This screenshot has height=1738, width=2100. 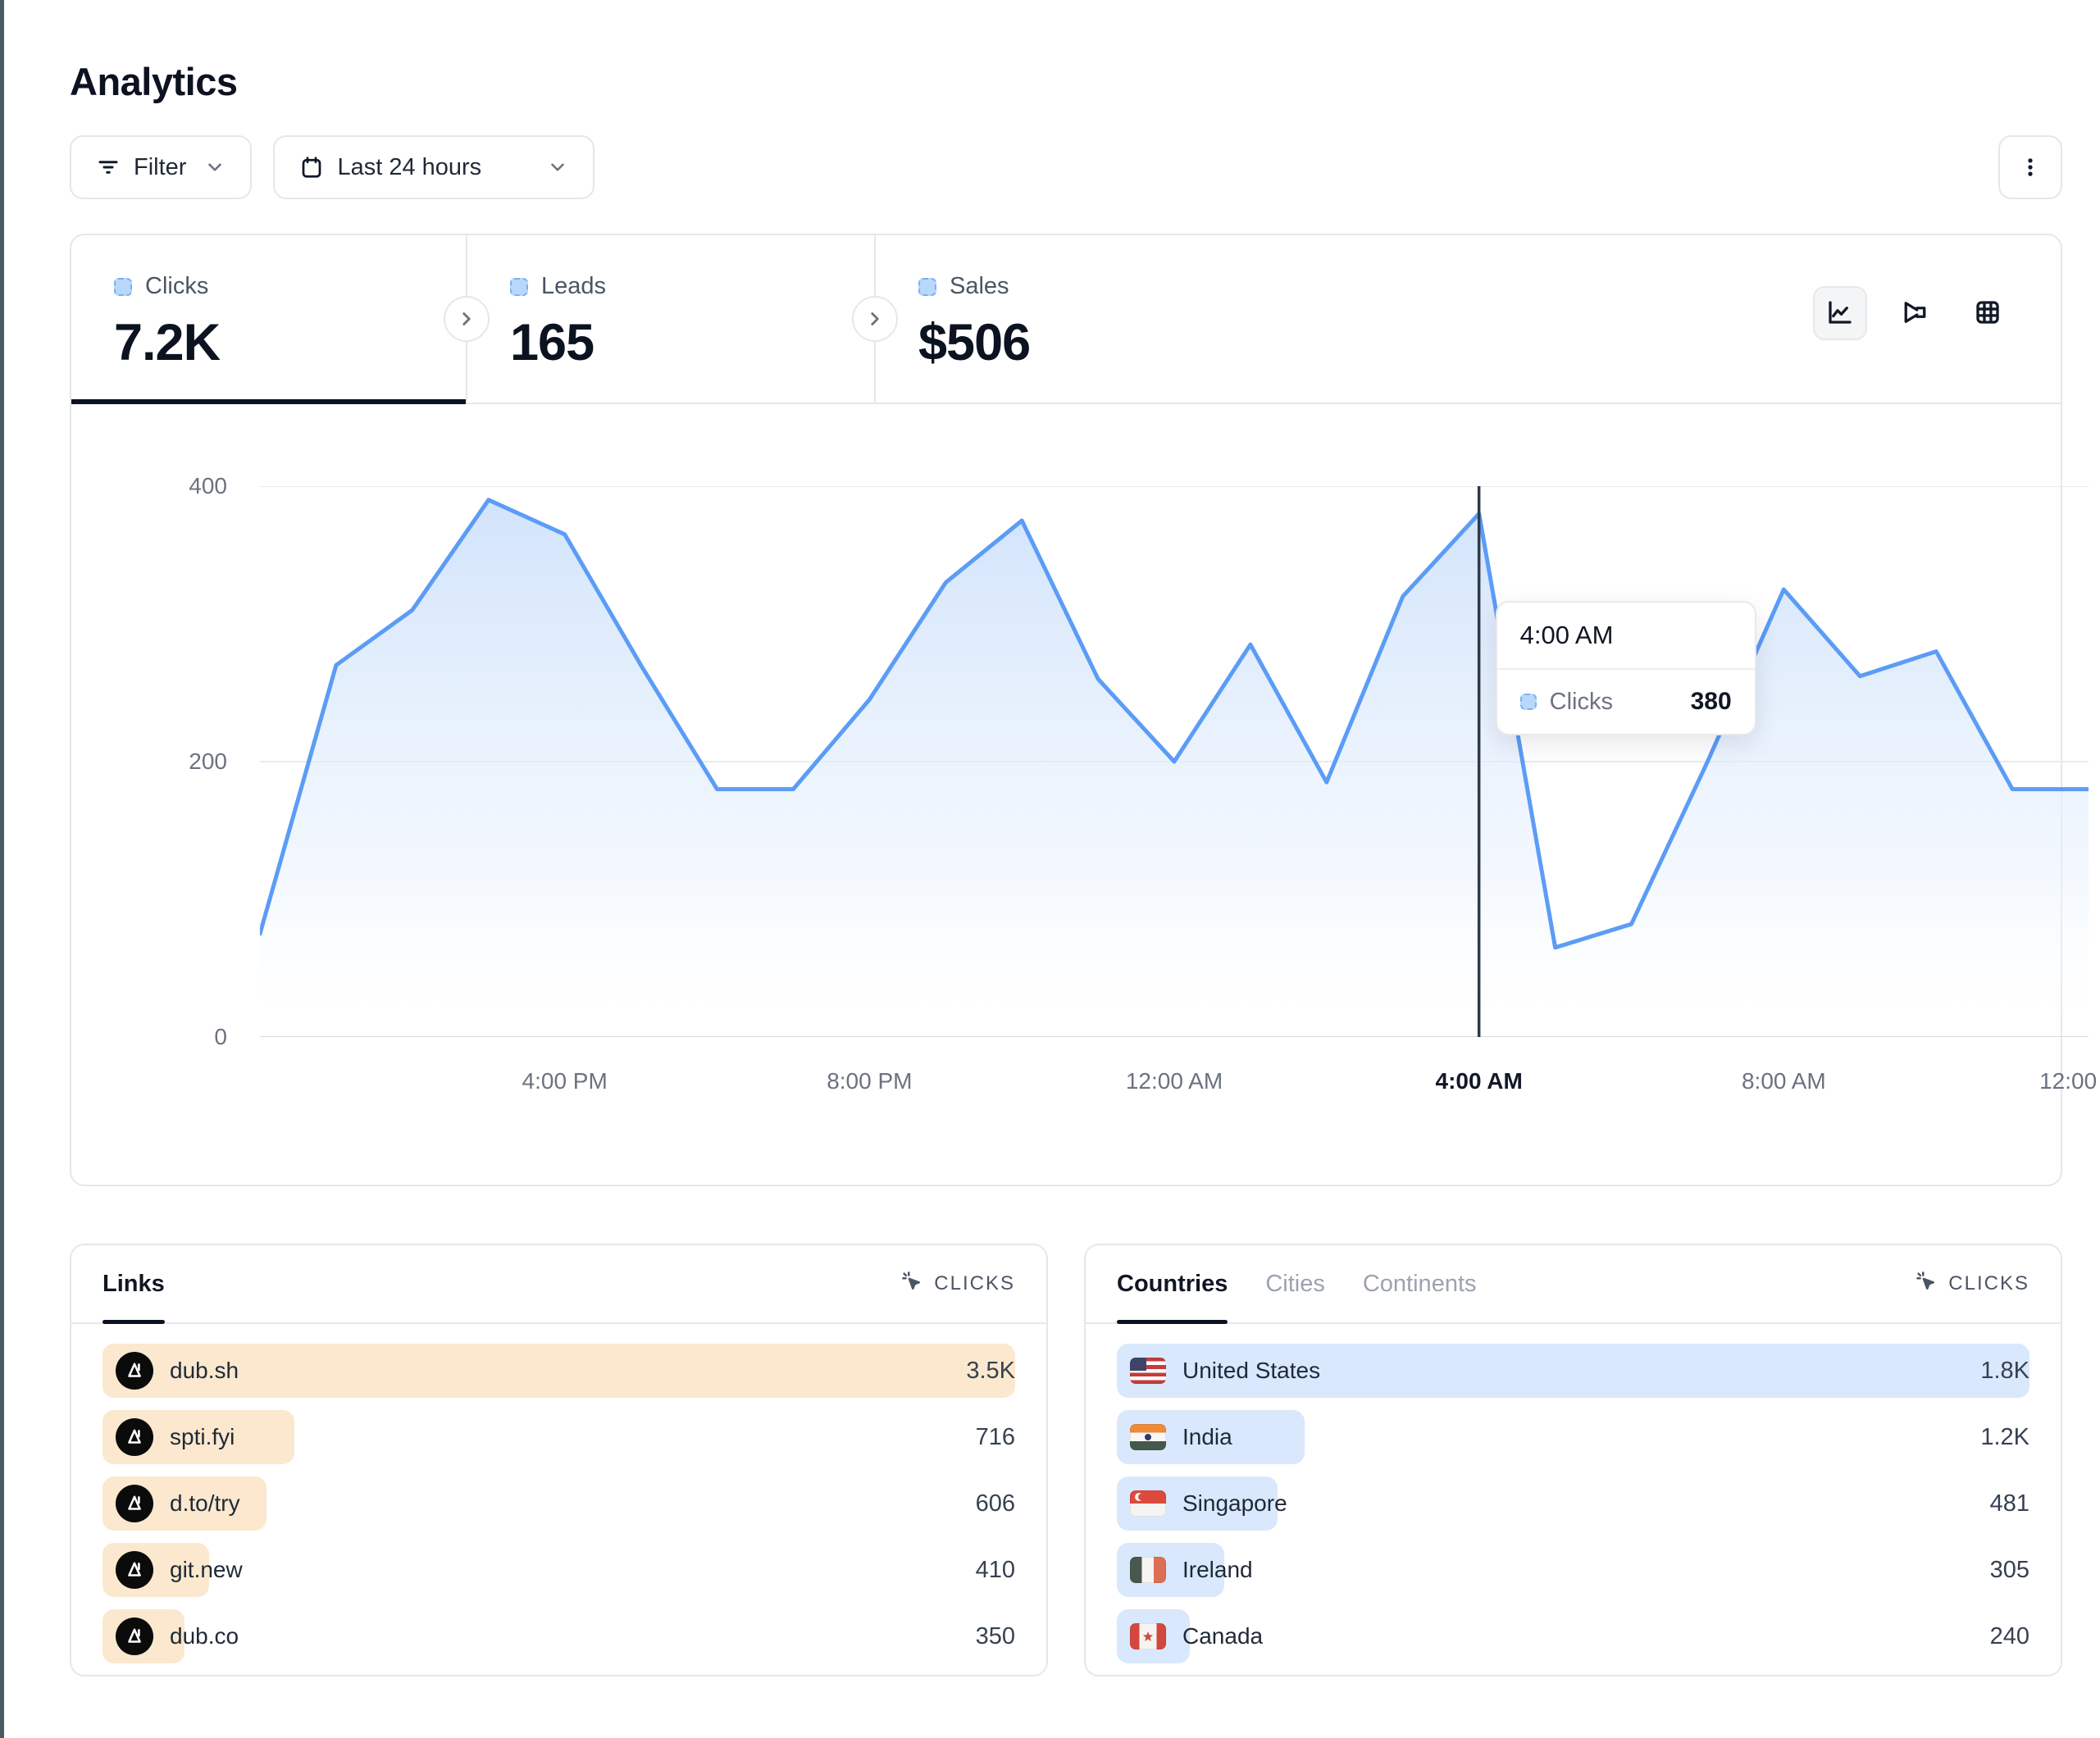 I want to click on filter-icon, so click(x=108, y=167).